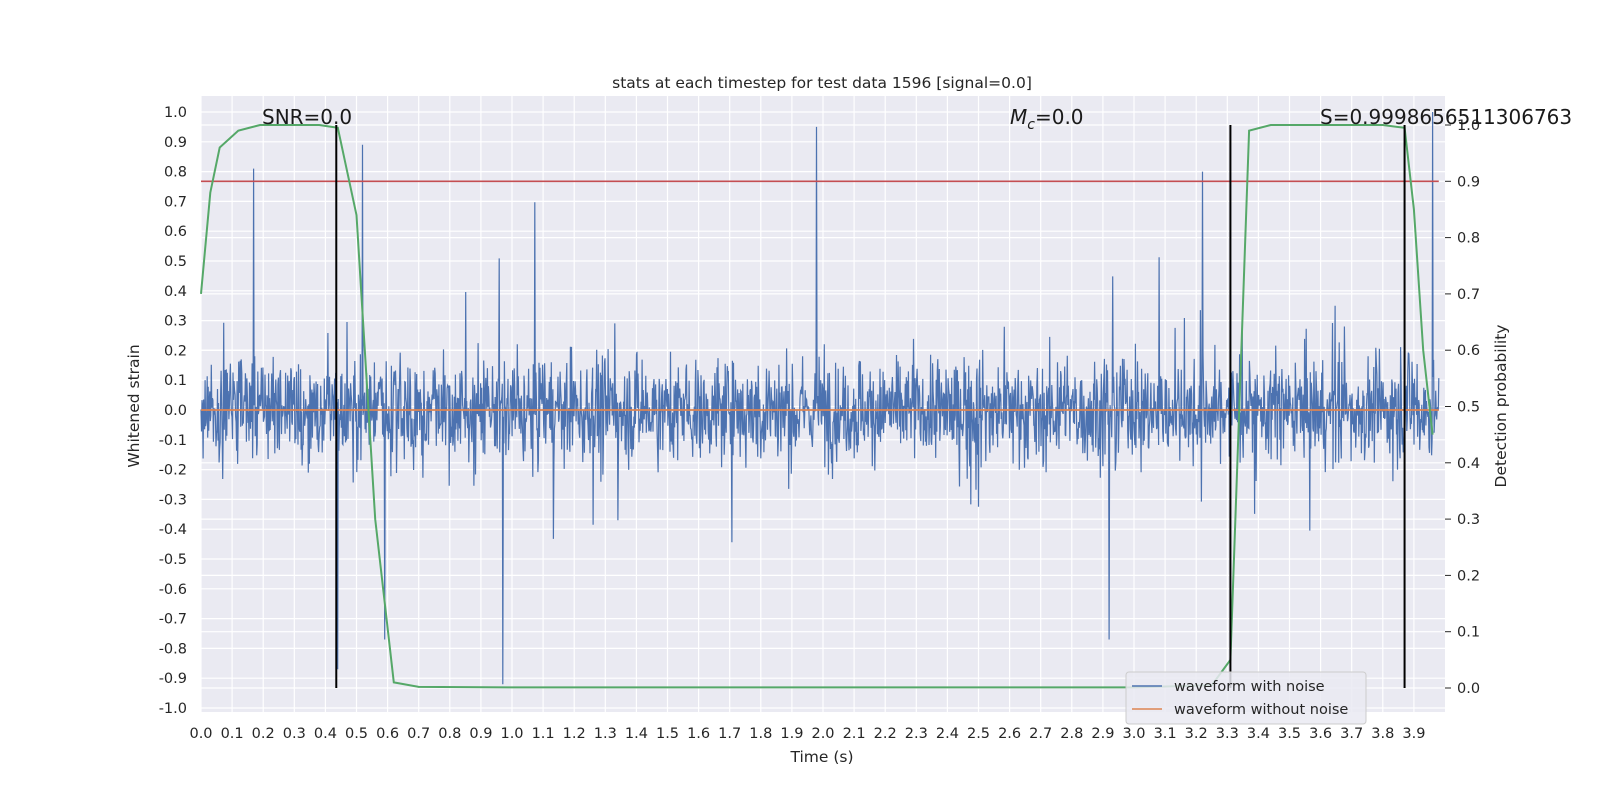 The image size is (1600, 800). What do you see at coordinates (978, 734) in the screenshot?
I see `x-tick-label: 2.5` at bounding box center [978, 734].